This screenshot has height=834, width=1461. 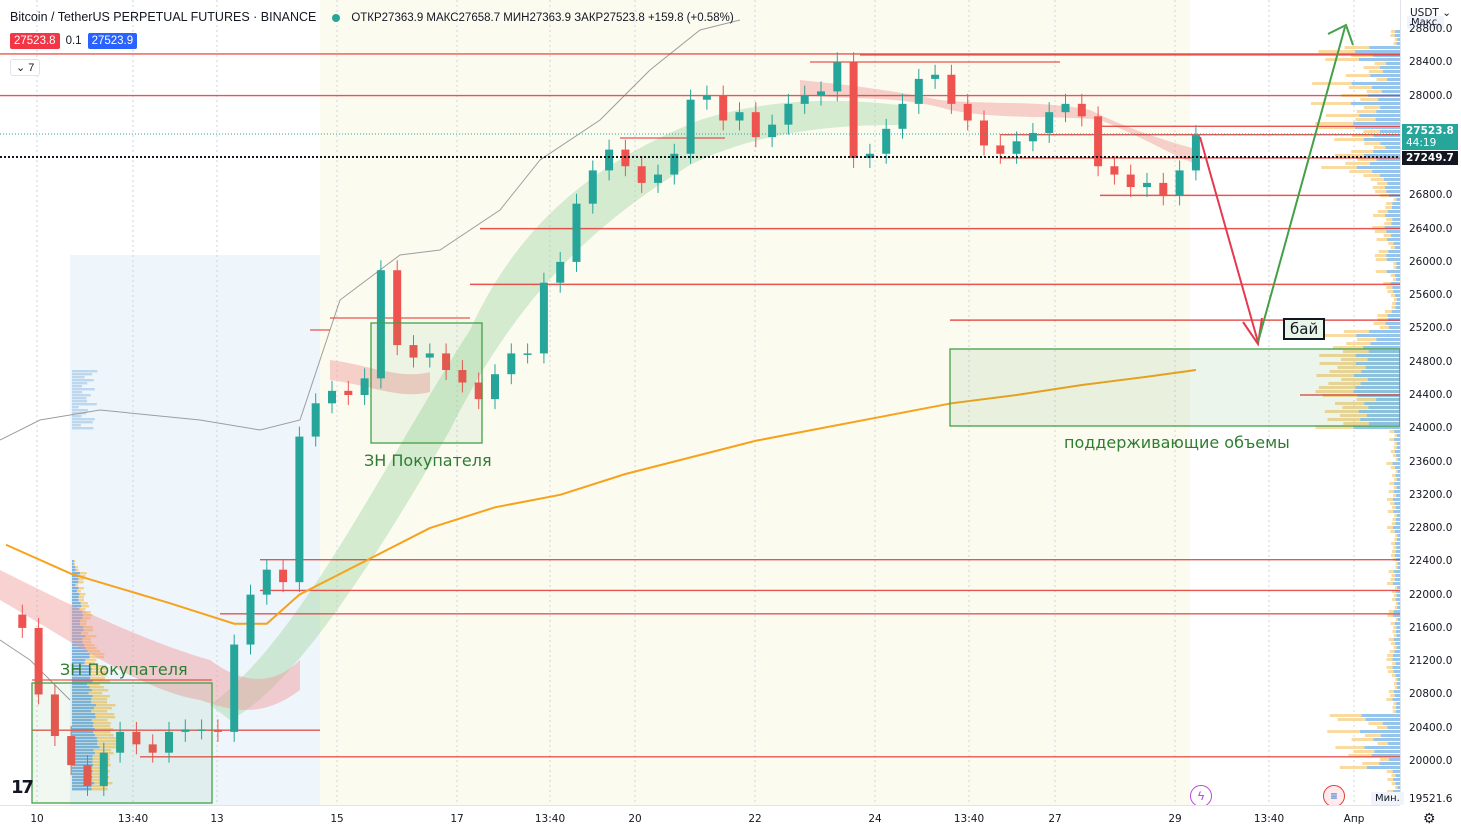 What do you see at coordinates (35, 41) in the screenshot?
I see `sell-button: 27523.8` at bounding box center [35, 41].